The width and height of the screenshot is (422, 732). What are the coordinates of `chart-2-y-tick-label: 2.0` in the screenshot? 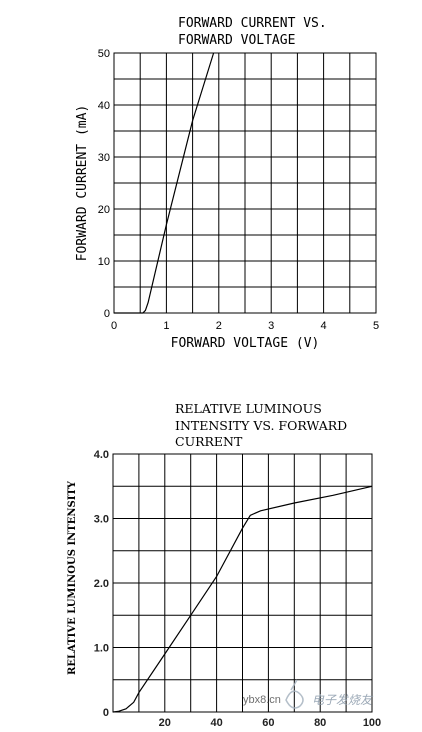 It's located at (101, 584).